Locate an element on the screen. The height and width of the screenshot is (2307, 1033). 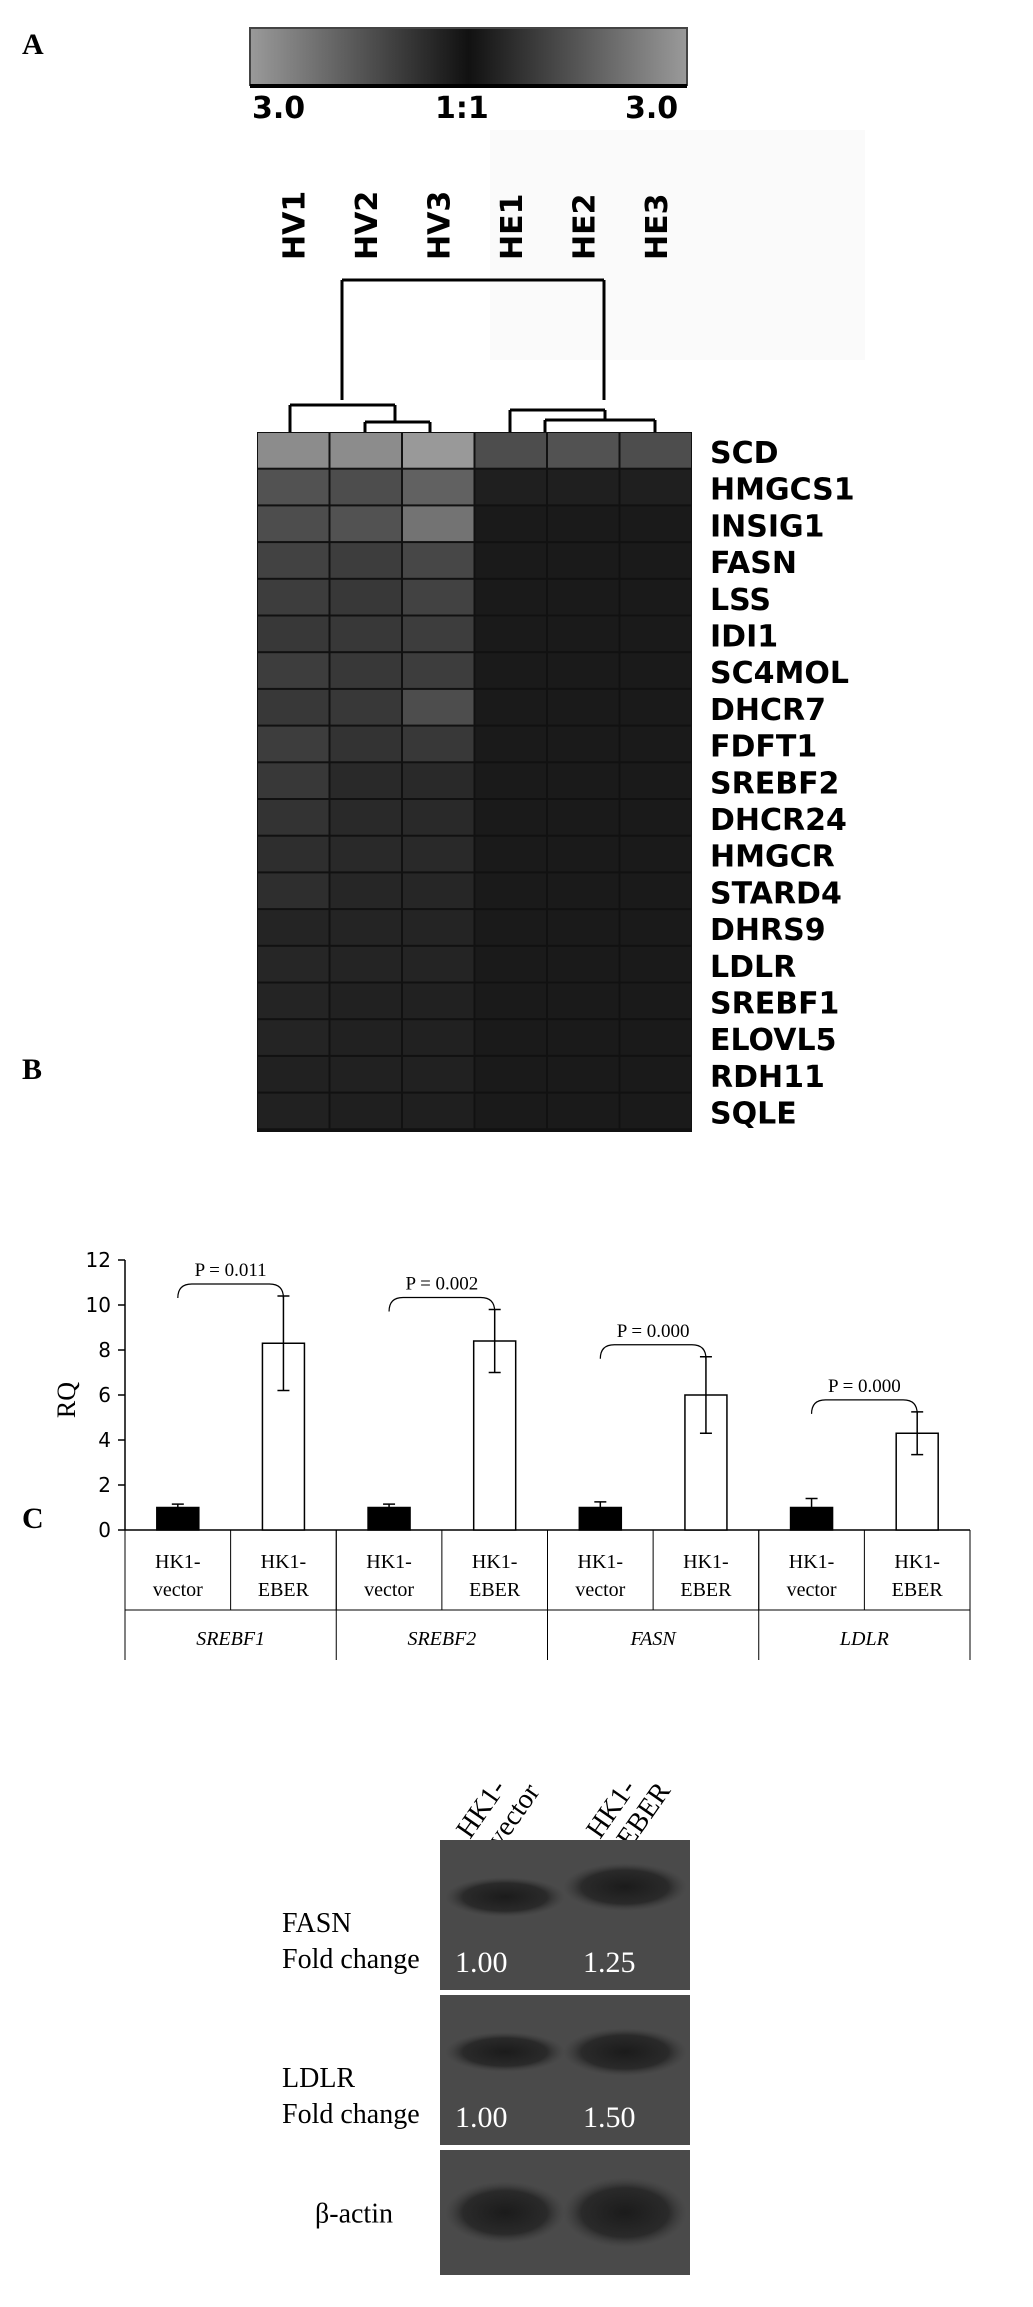
y-tick-label: 10 is located at coordinates (98, 1305).